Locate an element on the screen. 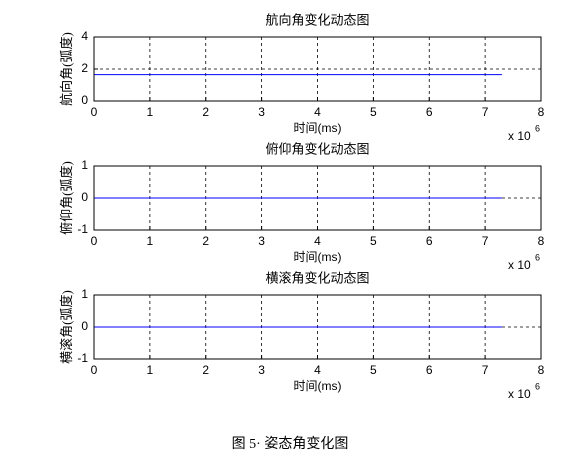  y-tick-label: 2 is located at coordinates (84, 68).